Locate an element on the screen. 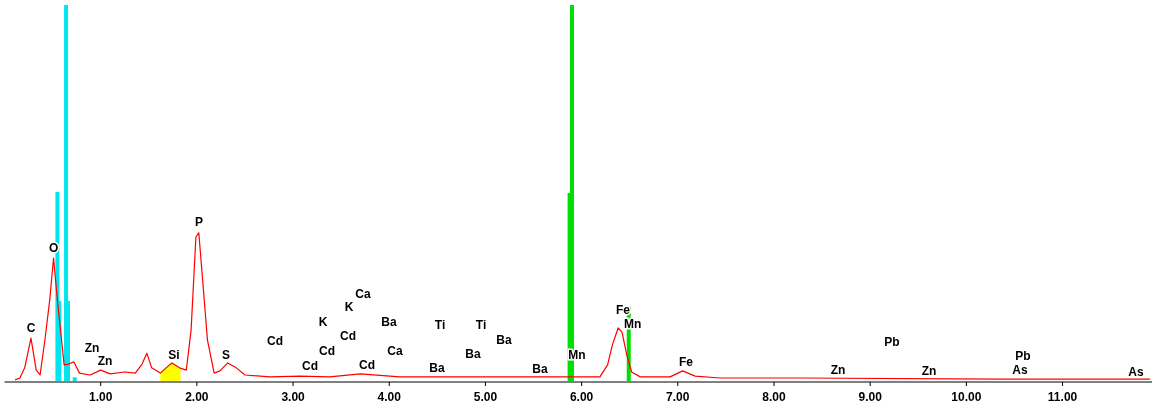 Image resolution: width=1156 pixels, height=410 pixels. x-tick-label: 2.00 is located at coordinates (197, 397).